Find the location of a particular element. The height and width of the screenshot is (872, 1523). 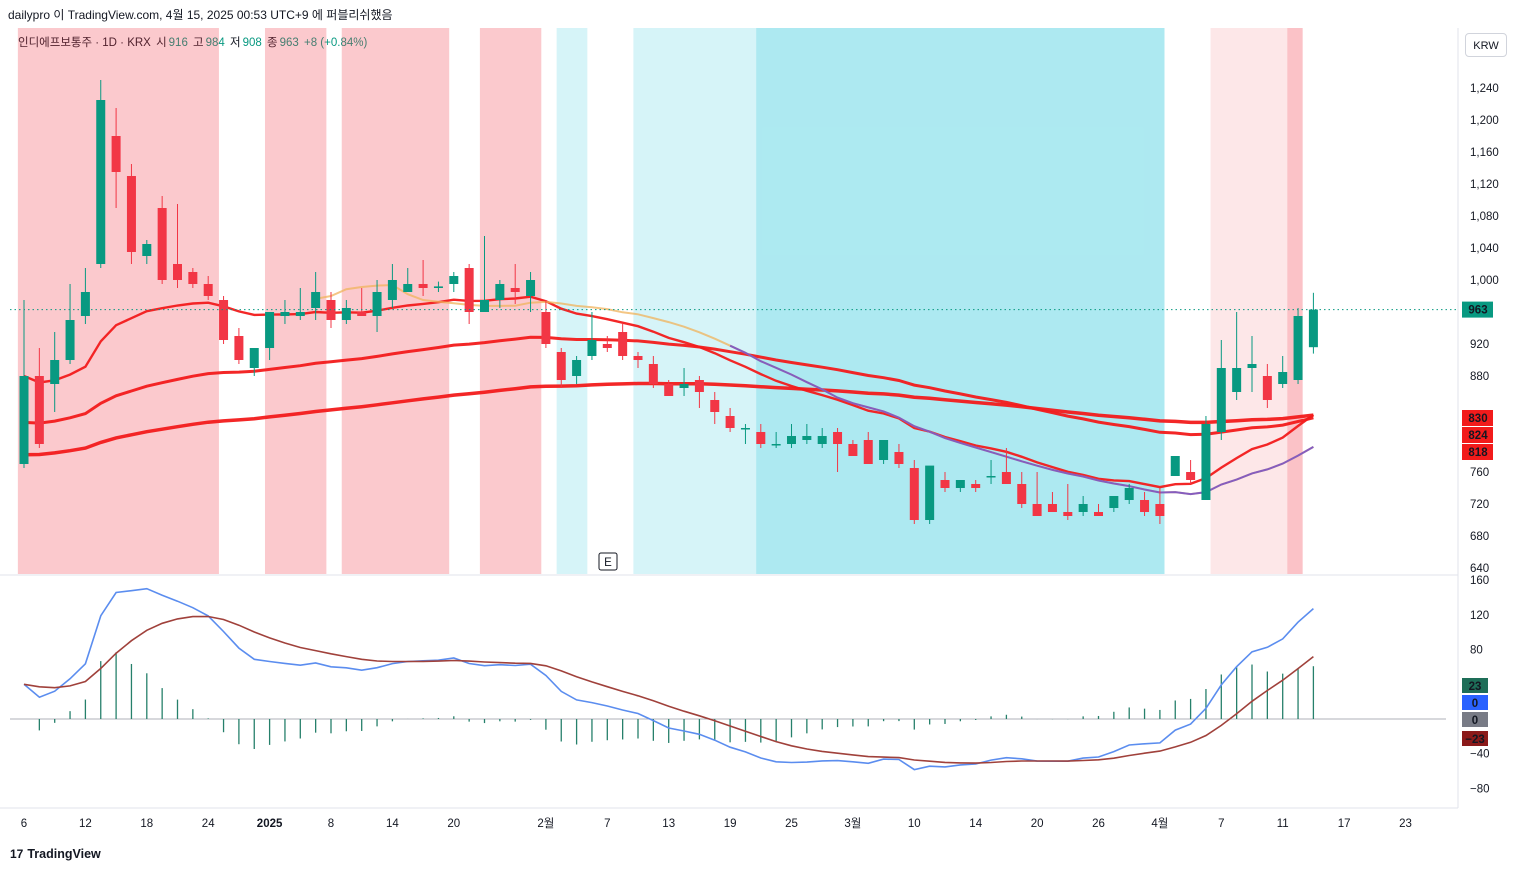

macd-tick-label: 160 is located at coordinates (1479, 581).